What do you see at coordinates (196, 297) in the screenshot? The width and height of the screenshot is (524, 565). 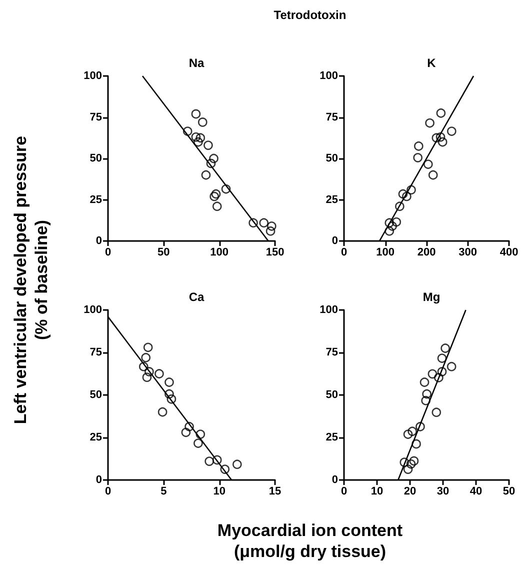 I see `chart-title: Ca` at bounding box center [196, 297].